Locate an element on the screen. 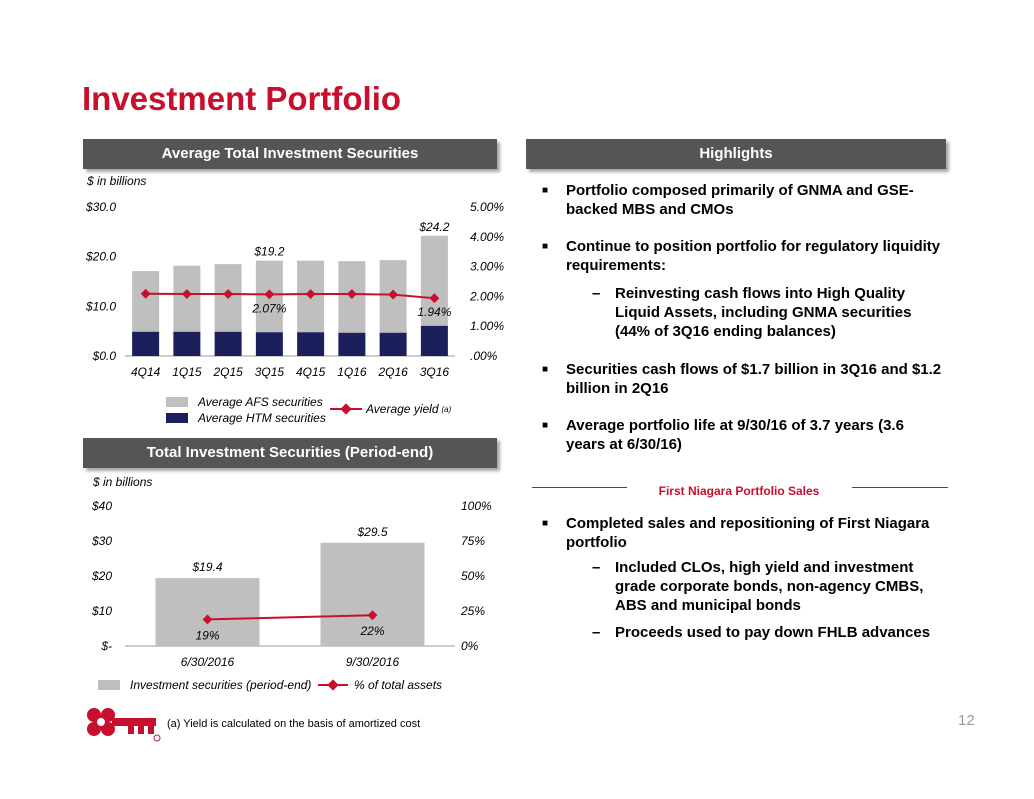 The height and width of the screenshot is (799, 1034). legend-period-end-swatch is located at coordinates (109, 685).